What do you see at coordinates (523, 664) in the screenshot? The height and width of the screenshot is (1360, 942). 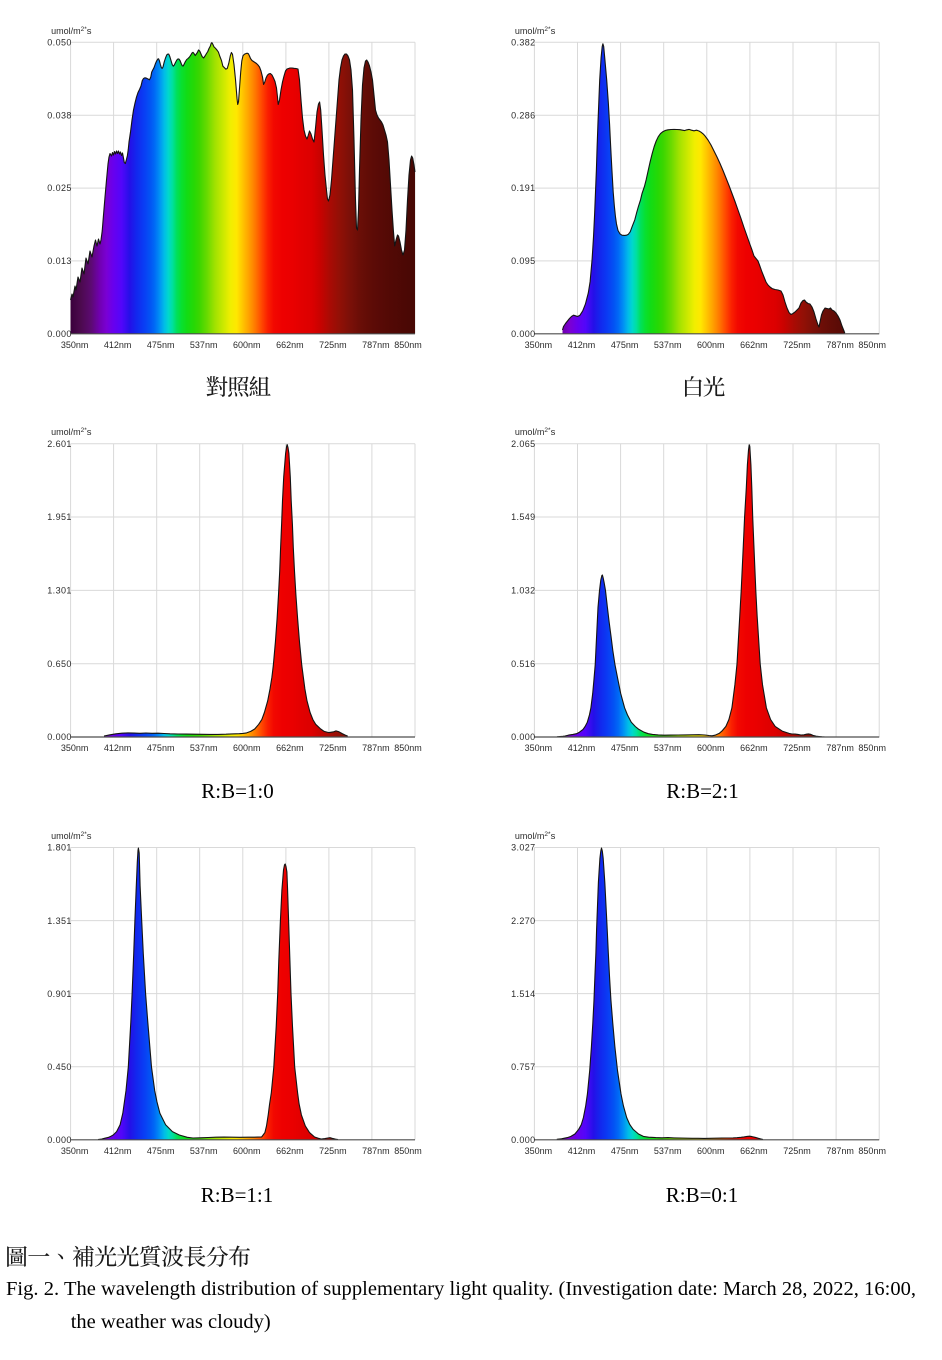 I see `svg-text: 0.516` at bounding box center [523, 664].